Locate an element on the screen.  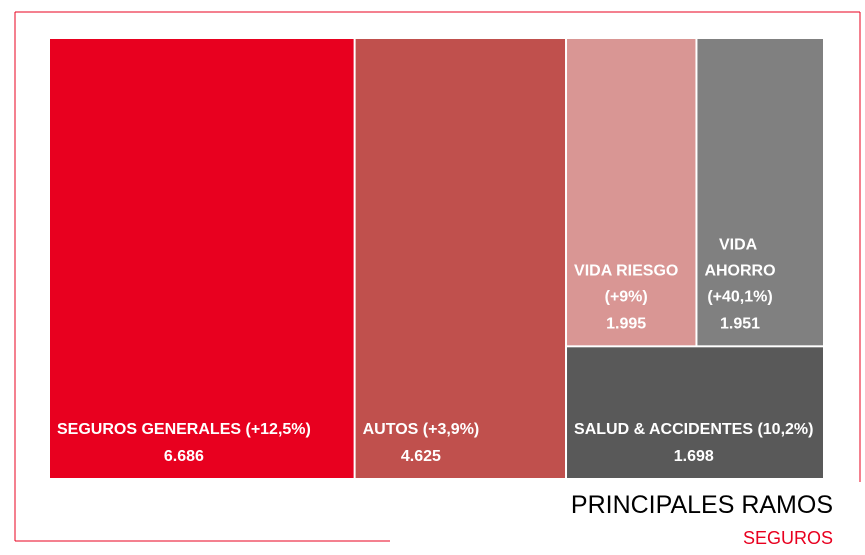
tile-value: 4.625 is located at coordinates (421, 456).